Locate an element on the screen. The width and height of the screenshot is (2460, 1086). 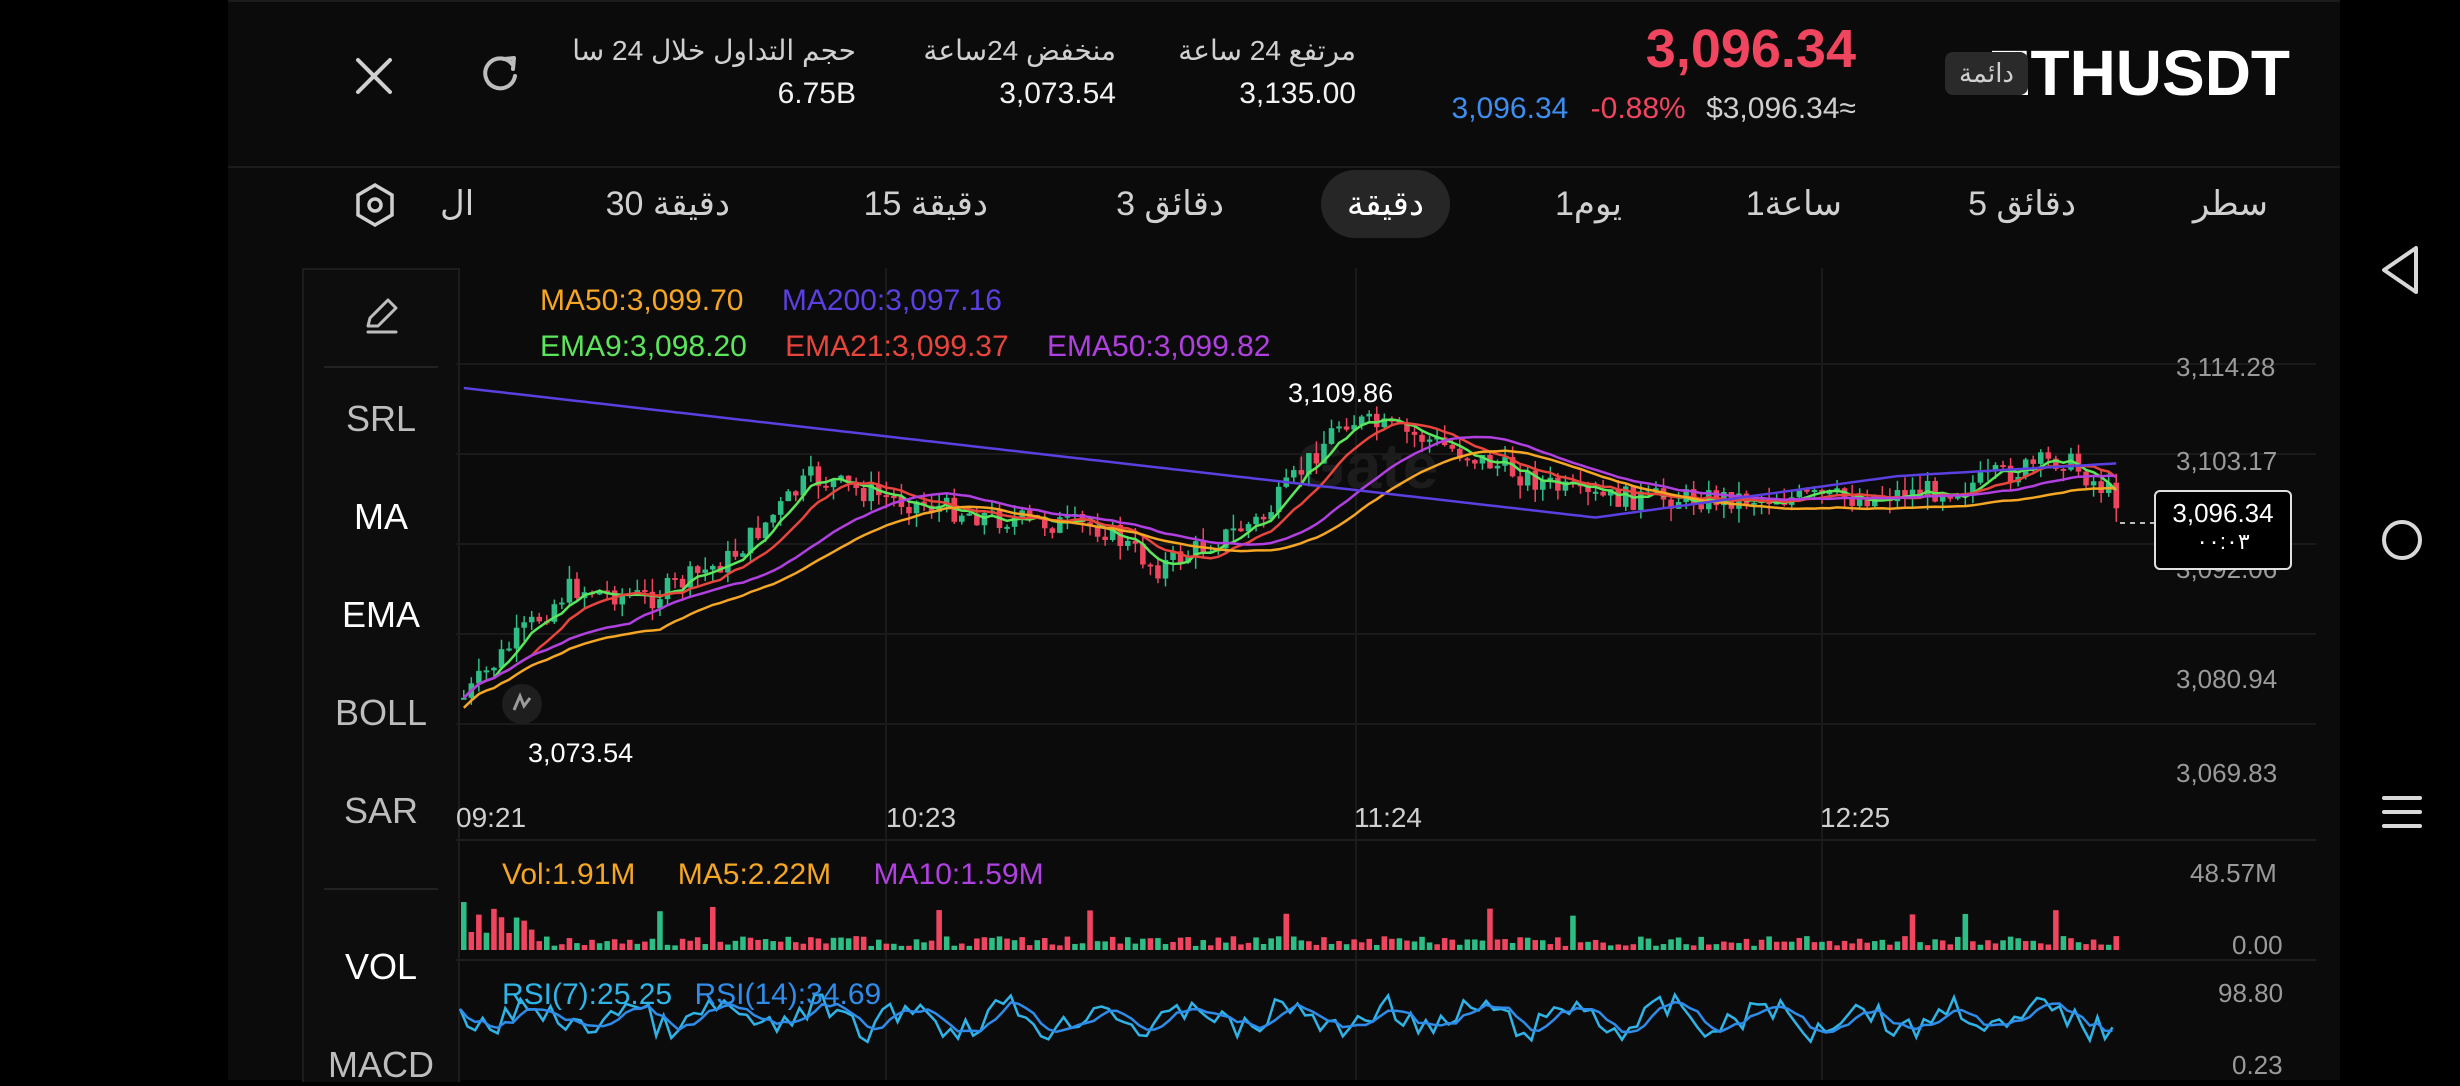
refresh-icon is located at coordinates (500, 72).